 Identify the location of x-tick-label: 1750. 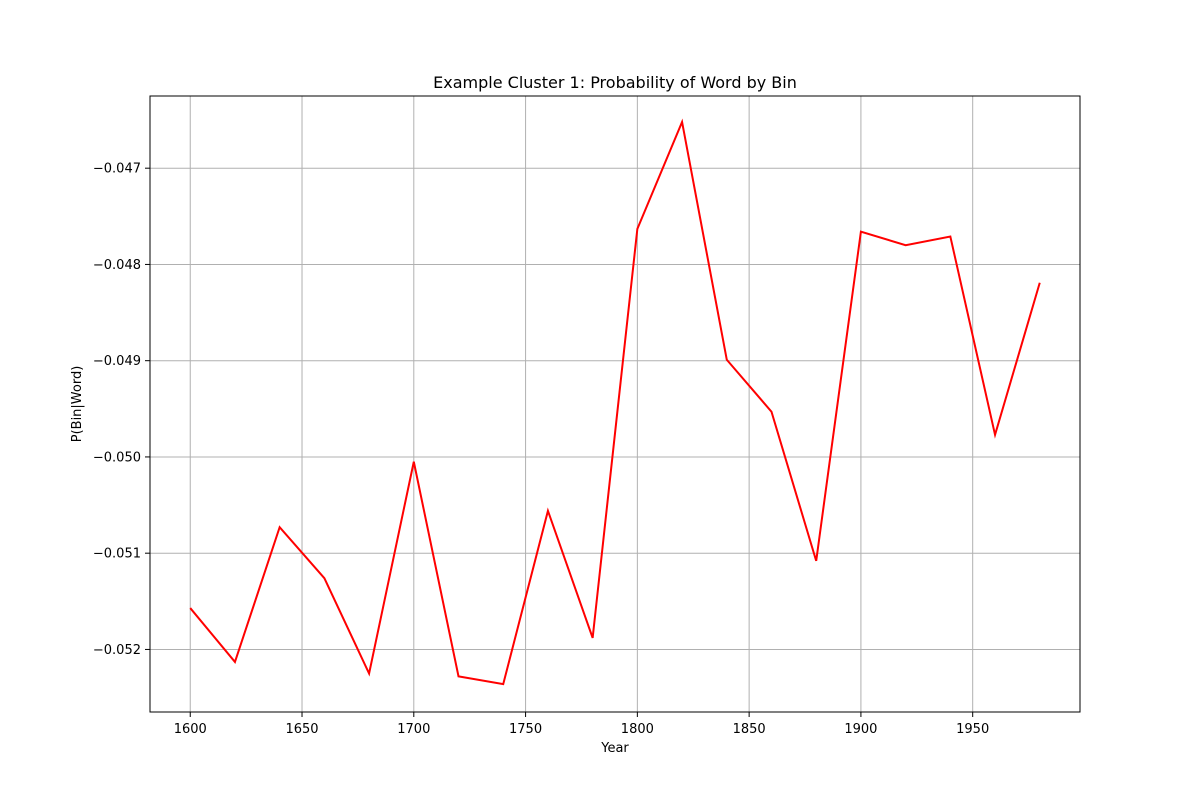
(525, 729).